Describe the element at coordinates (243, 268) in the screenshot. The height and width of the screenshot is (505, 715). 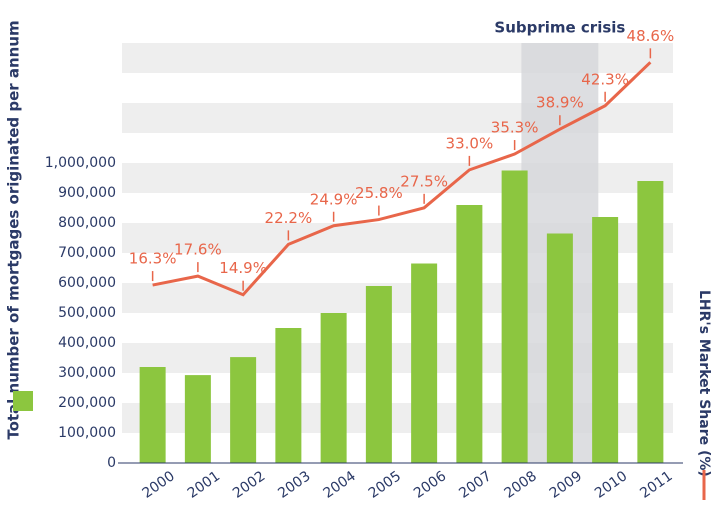
I see `data-label: 14.9%` at that location.